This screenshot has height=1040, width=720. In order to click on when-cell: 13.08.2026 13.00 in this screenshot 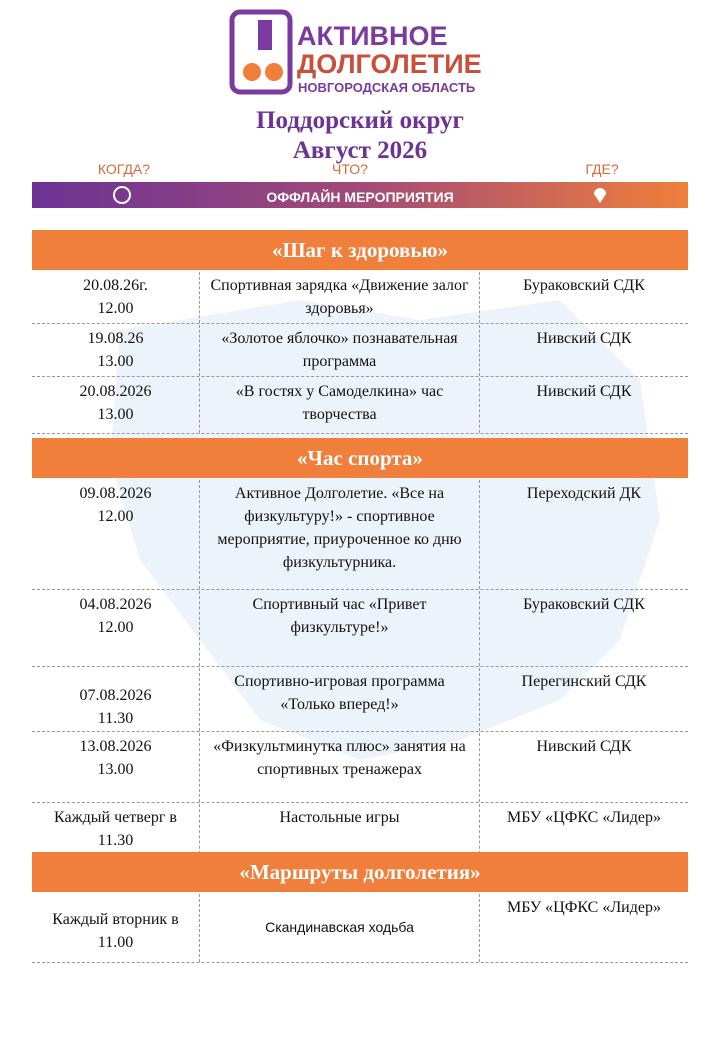, I will do `click(116, 767)`.